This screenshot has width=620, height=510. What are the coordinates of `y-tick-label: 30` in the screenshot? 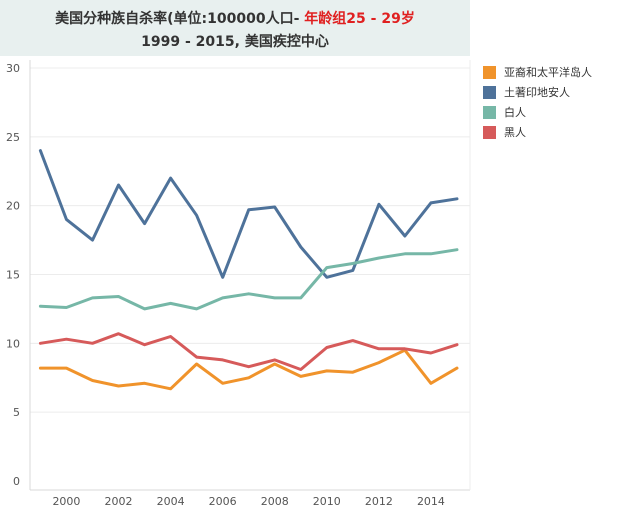 It's located at (13, 68).